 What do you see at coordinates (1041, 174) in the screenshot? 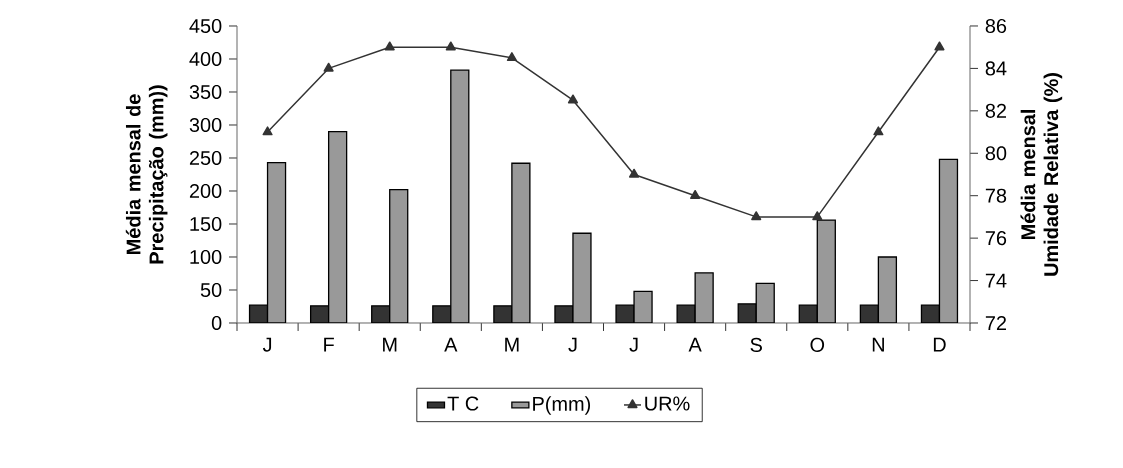
I see `y2-axis-title: Média mensal Umidade Relativa (%)` at bounding box center [1041, 174].